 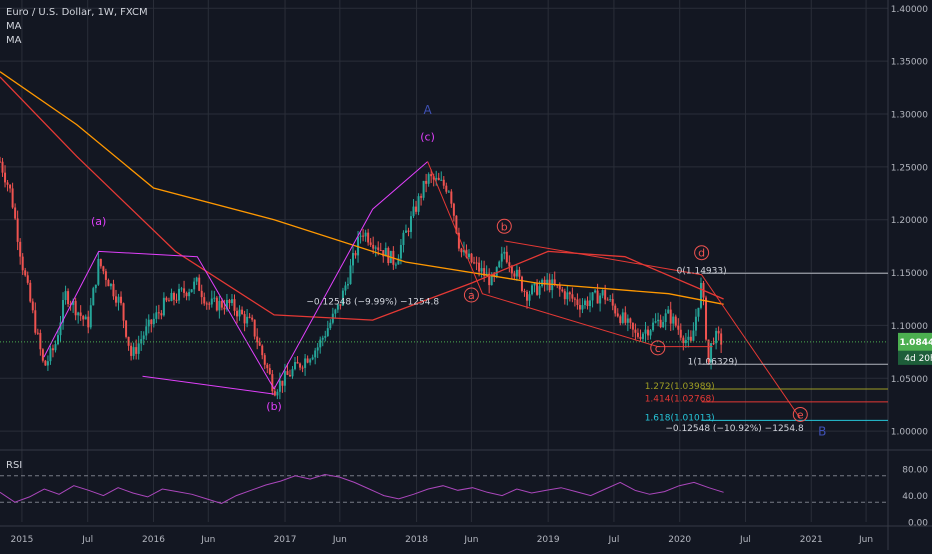 What do you see at coordinates (87, 540) in the screenshot?
I see `x-tick-label: Jul` at bounding box center [87, 540].